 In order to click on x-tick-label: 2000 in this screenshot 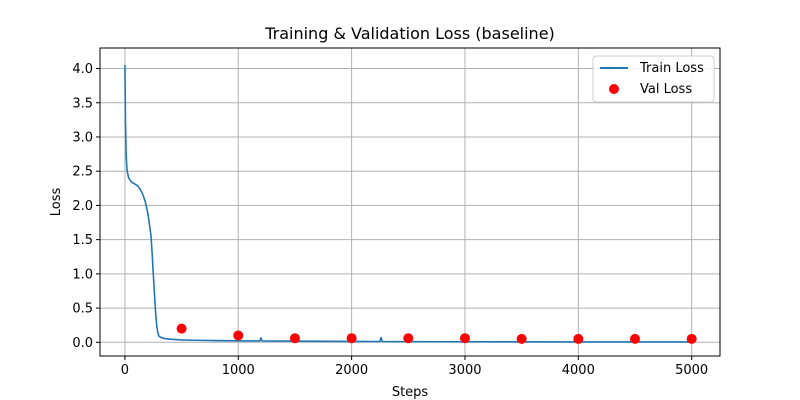, I will do `click(351, 370)`.